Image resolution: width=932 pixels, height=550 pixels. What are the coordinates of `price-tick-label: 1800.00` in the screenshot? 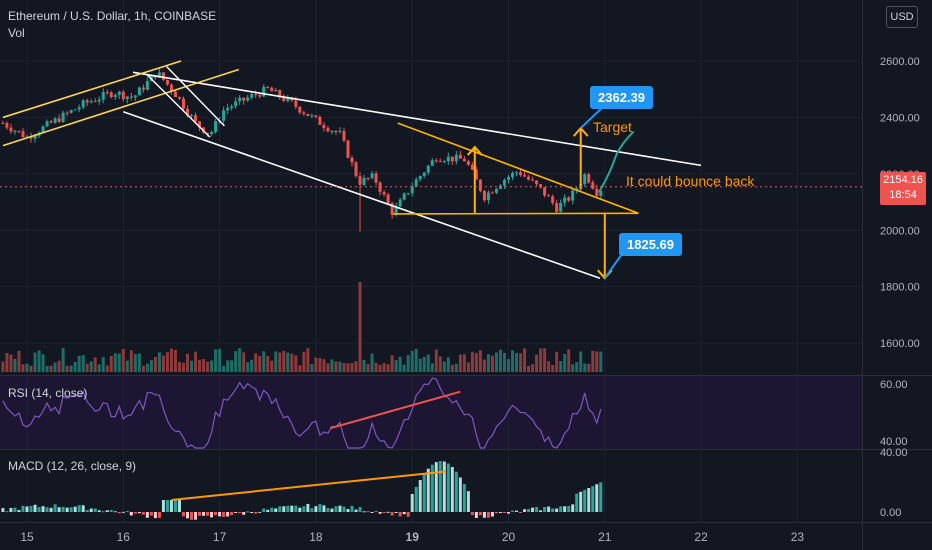 It's located at (900, 288).